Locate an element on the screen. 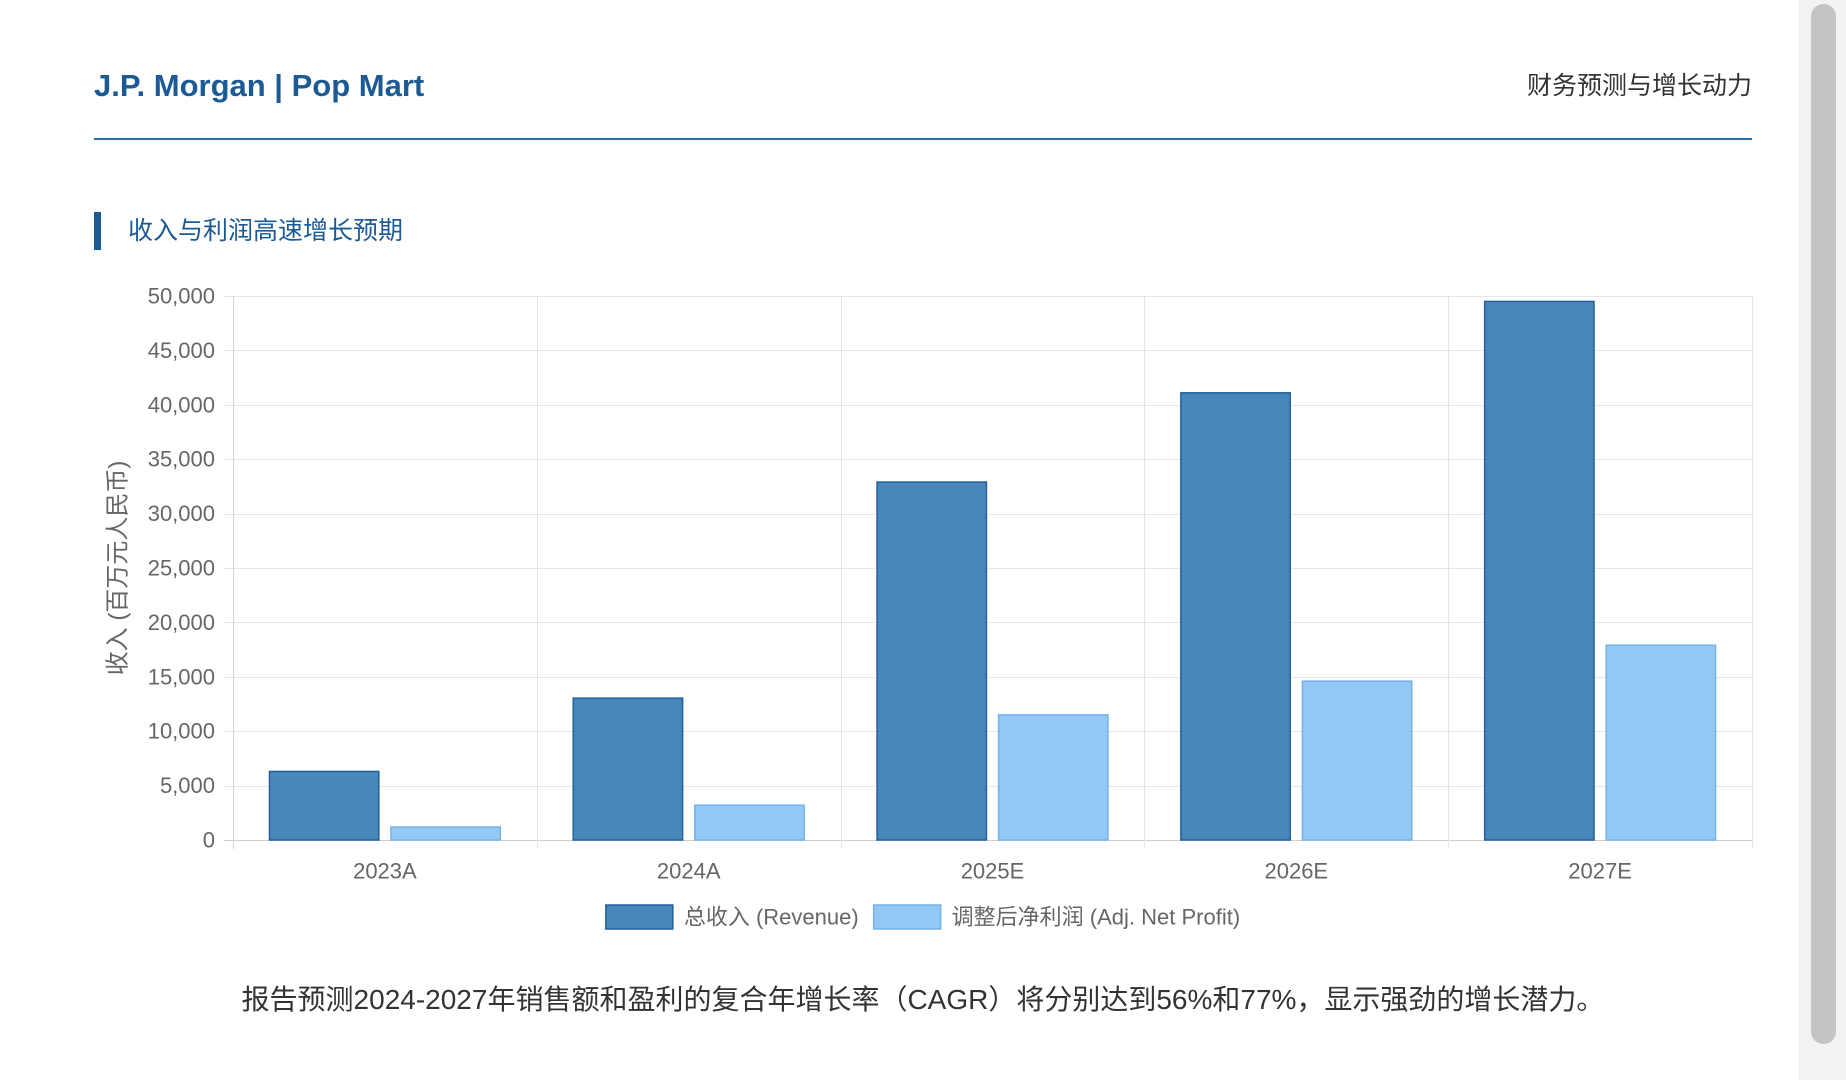 This screenshot has height=1080, width=1846. x-tick-label: 2027E is located at coordinates (1600, 871).